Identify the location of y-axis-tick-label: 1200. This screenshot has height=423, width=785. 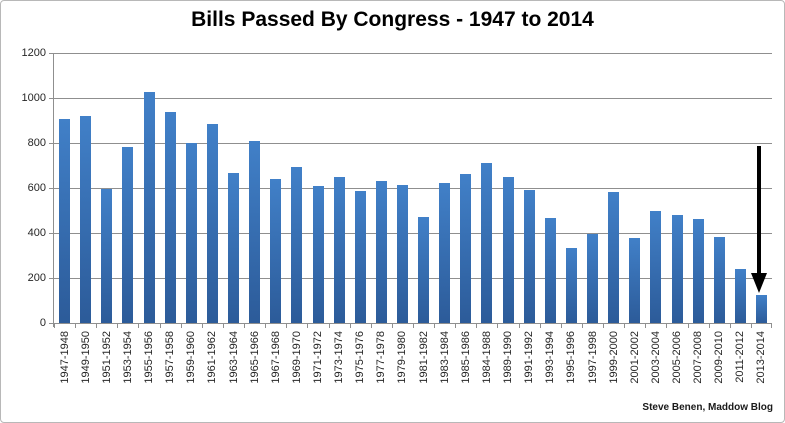
(33, 53).